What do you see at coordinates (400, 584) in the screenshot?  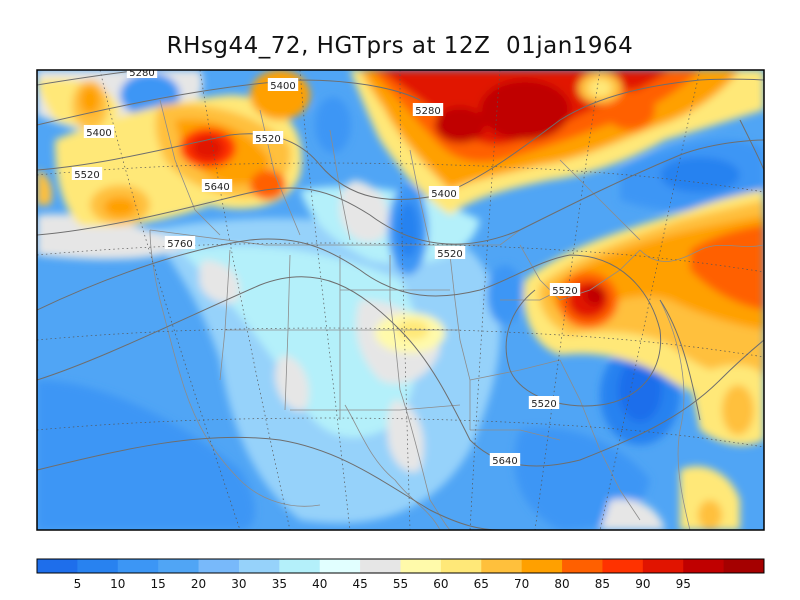 I see `legend-tick-label: 55` at bounding box center [400, 584].